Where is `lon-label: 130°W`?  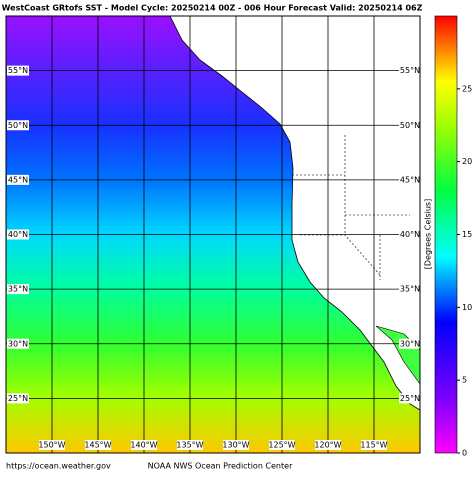
lon-label: 130°W is located at coordinates (235, 445).